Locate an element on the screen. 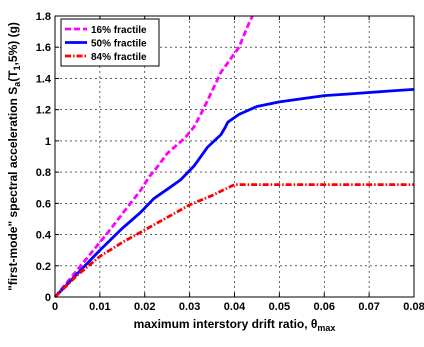 Image resolution: width=424 pixels, height=347 pixels. y-tick-label: 0.6 is located at coordinates (43, 204).